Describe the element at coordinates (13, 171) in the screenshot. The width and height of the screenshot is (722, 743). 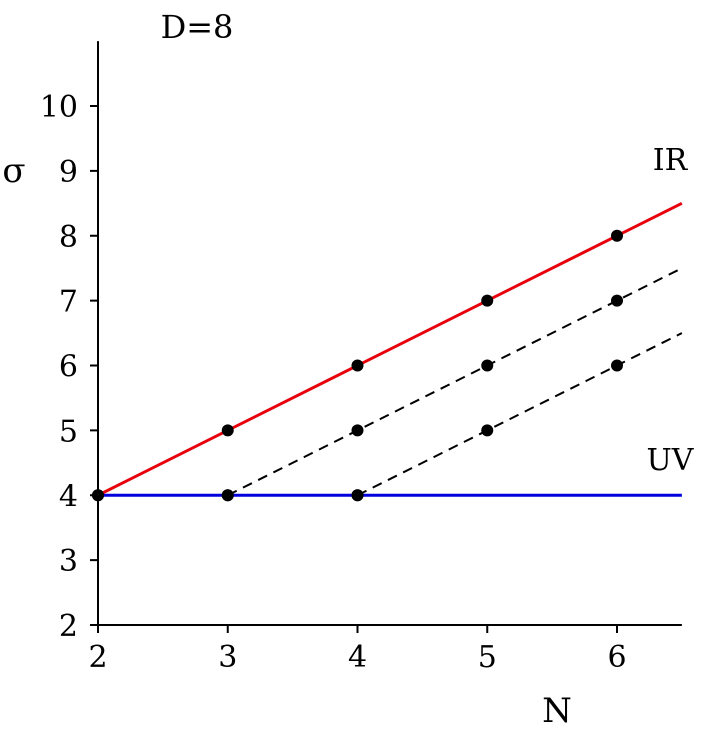
I see `y-axis-label: σ` at that location.